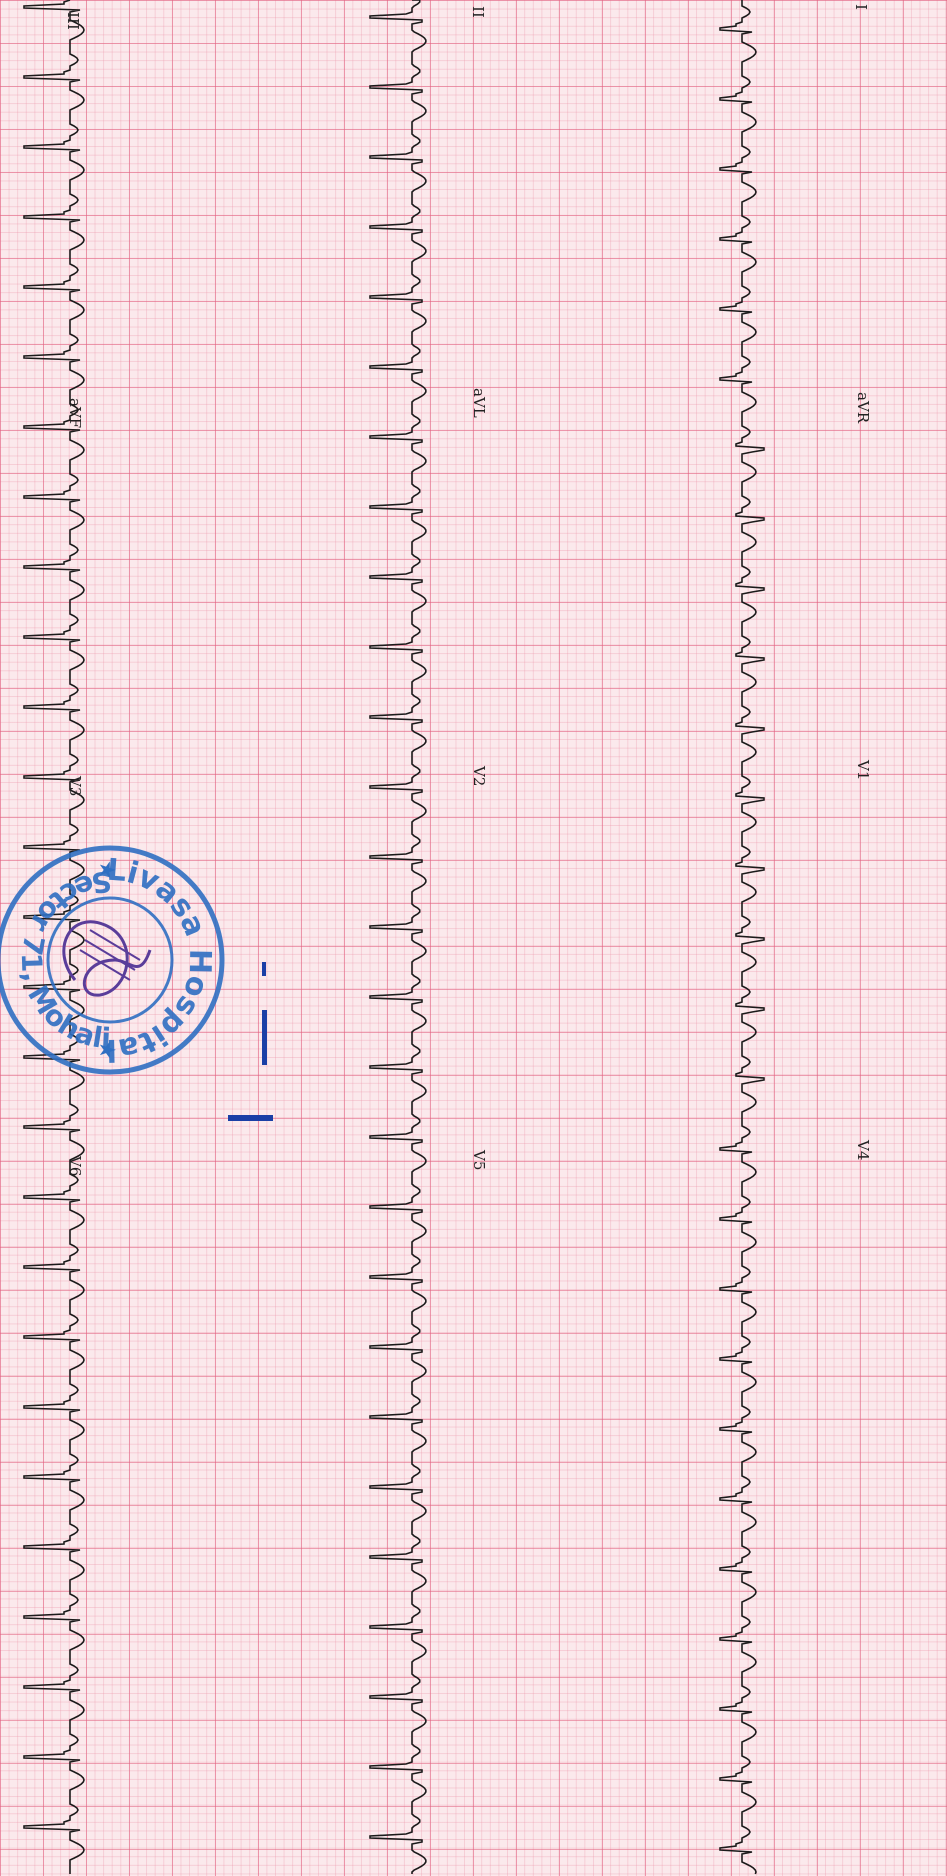  I want to click on lead-label-v5: V5, so click(479, 1160).